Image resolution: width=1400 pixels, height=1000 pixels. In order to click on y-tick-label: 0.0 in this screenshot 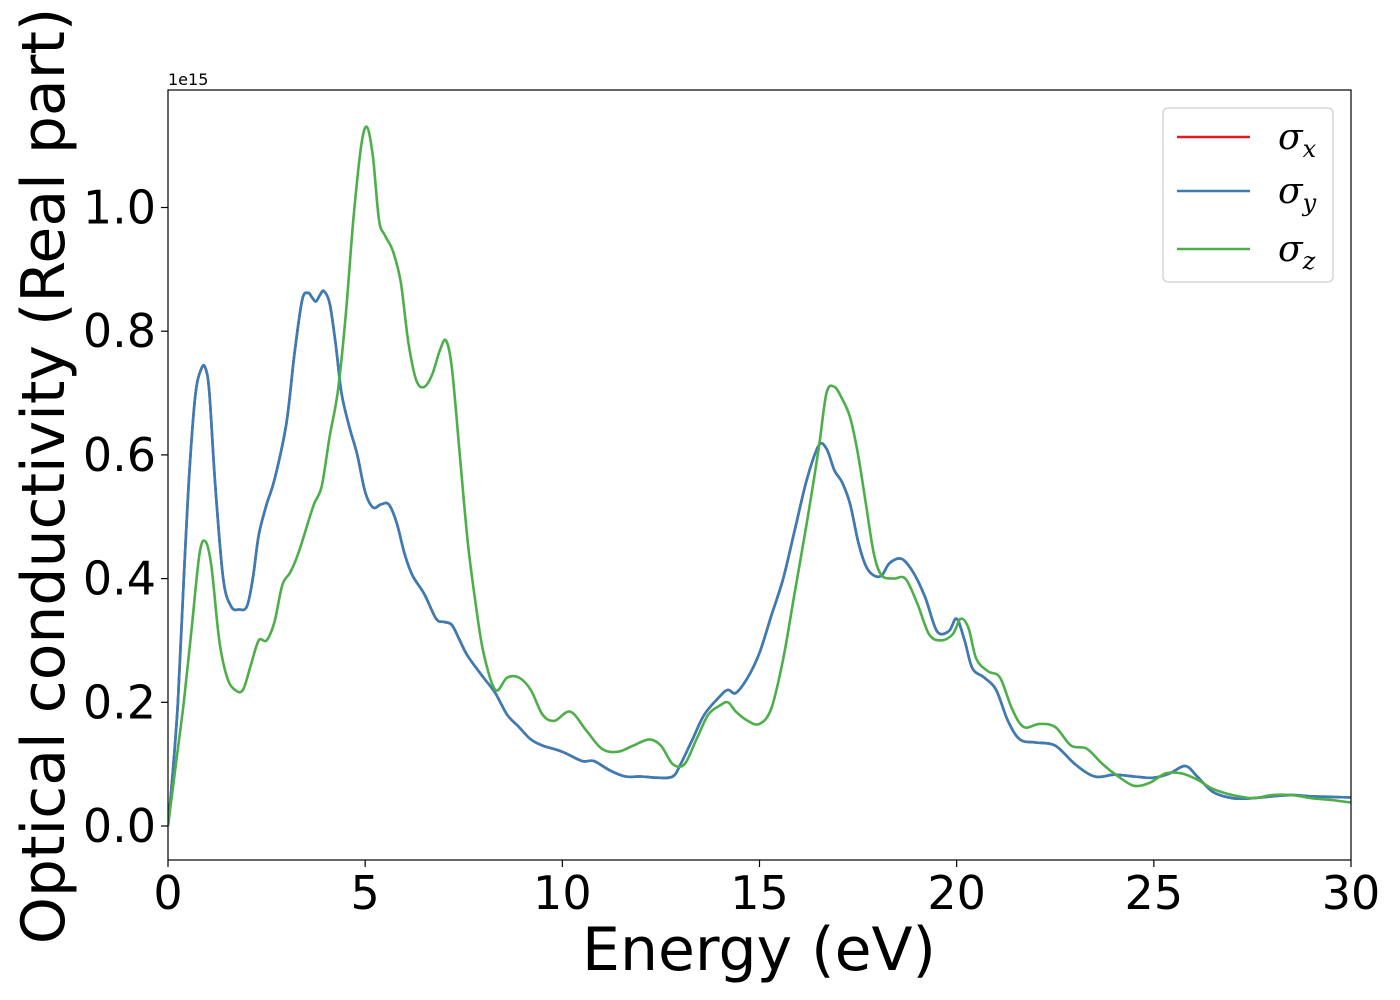, I will do `click(119, 826)`.